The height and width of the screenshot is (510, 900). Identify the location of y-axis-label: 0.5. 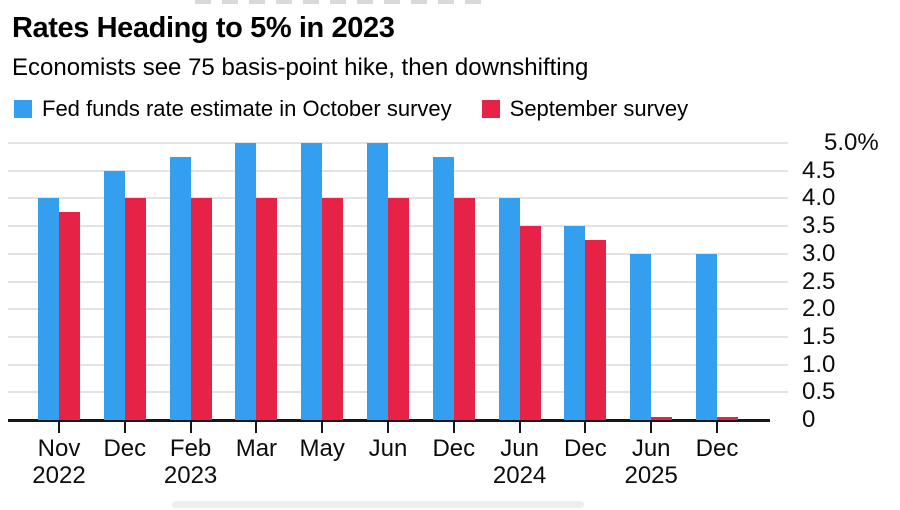
(819, 392).